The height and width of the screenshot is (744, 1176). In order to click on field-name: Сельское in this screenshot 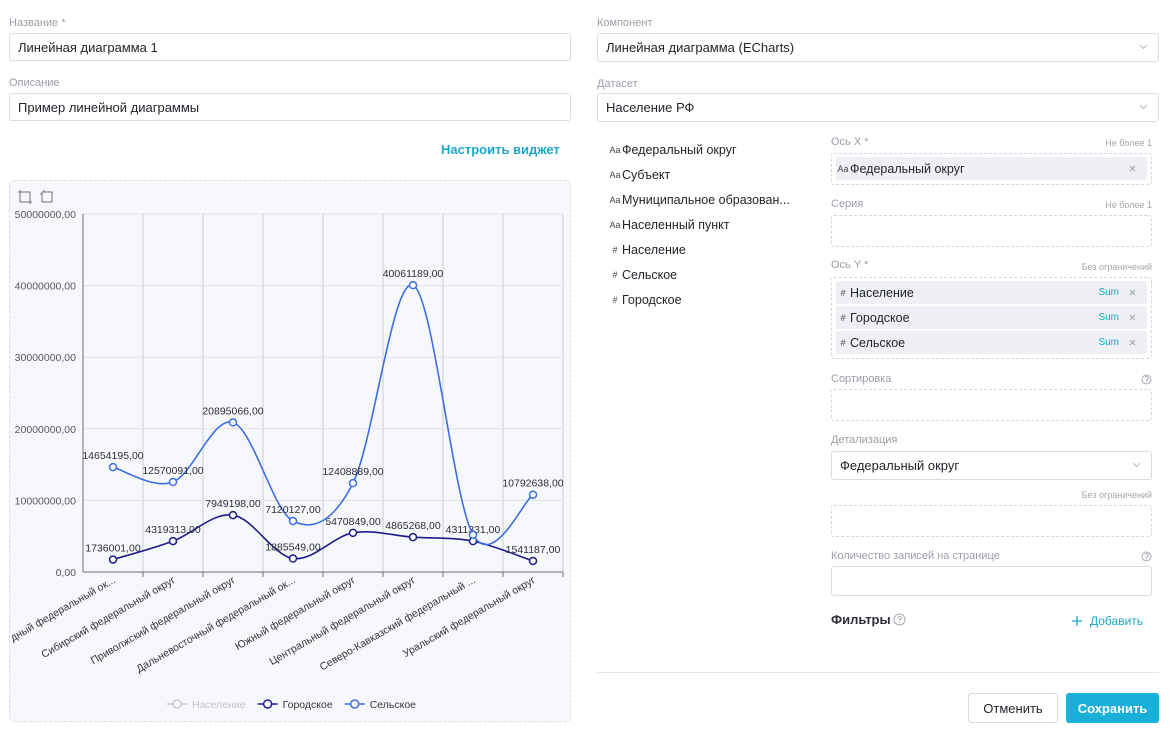, I will do `click(650, 275)`.